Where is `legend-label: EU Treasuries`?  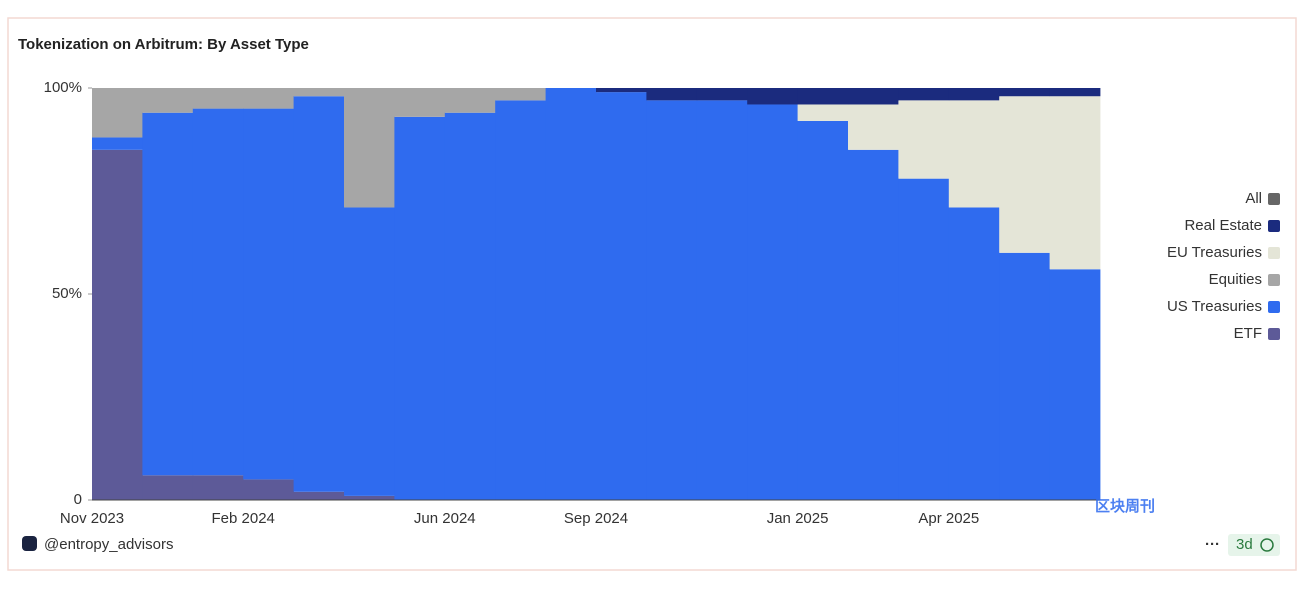
legend-label: EU Treasuries is located at coordinates (1214, 252).